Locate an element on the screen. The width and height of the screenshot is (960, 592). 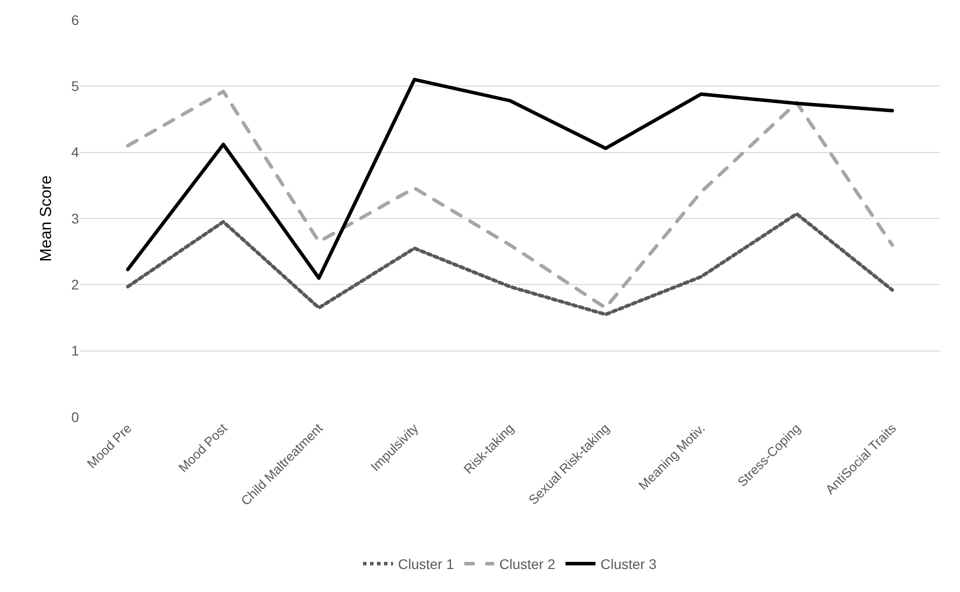
line-series is located at coordinates (510, 264).